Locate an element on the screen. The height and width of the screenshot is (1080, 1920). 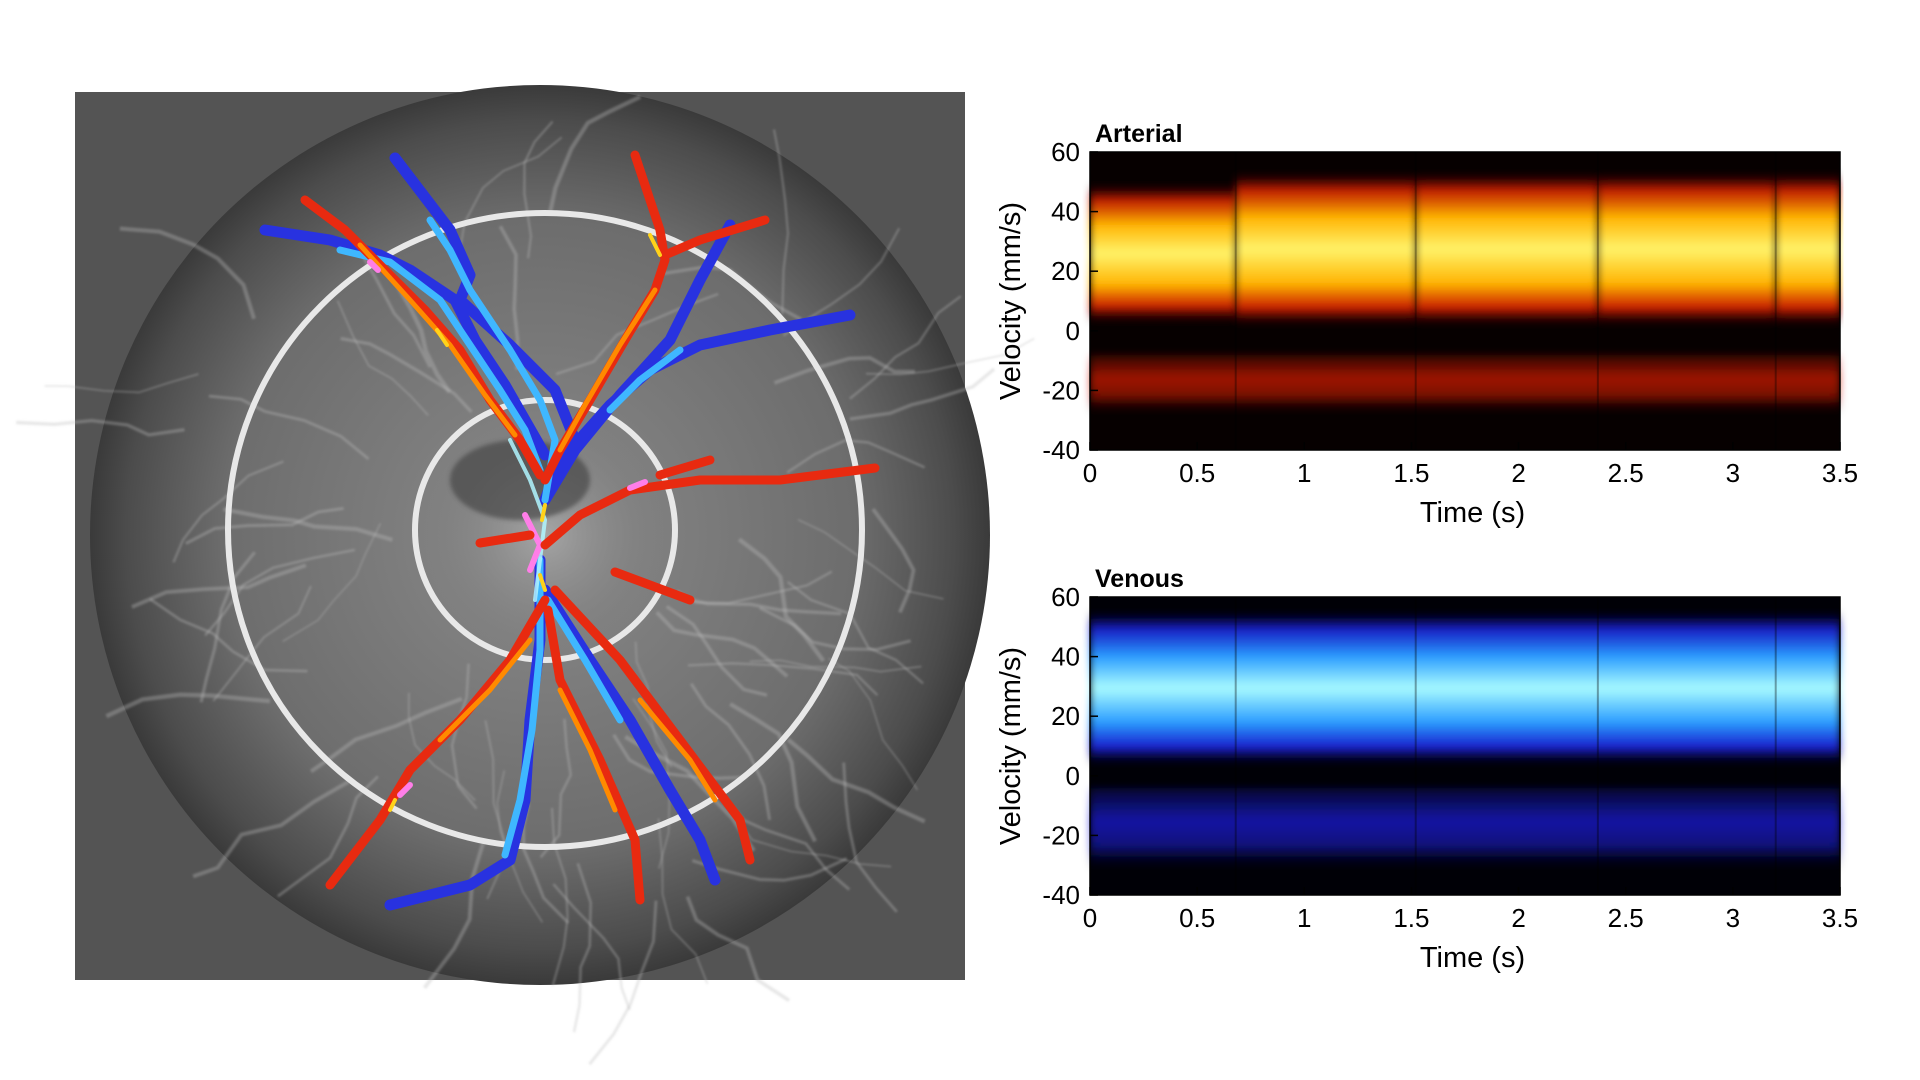
inner-ring is located at coordinates (545, 530).